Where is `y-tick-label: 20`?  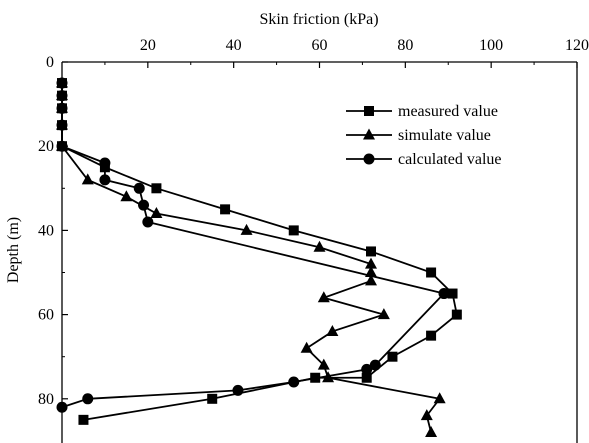
y-tick-label: 20 is located at coordinates (46, 146).